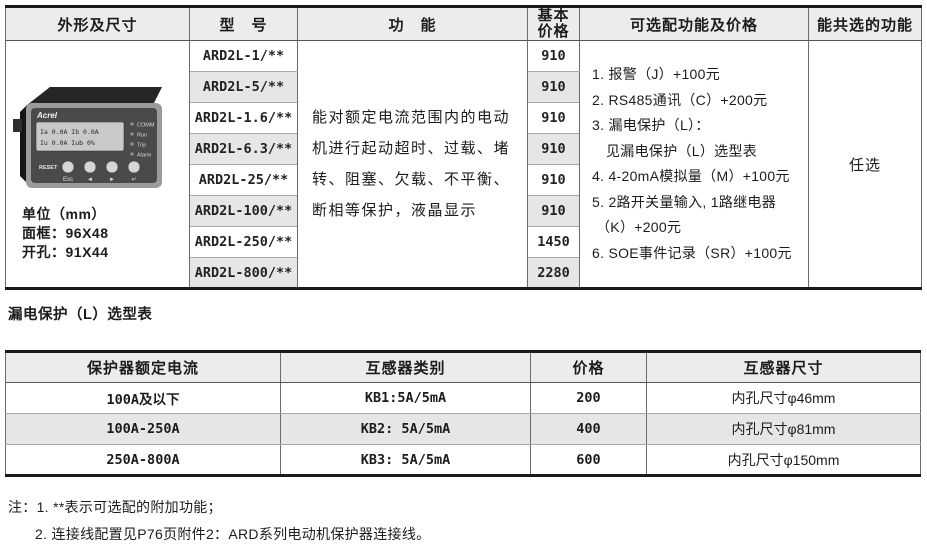 The width and height of the screenshot is (927, 550). I want to click on dimensions-note: 单位（mm） 面框：96X48 开孔：91X44, so click(65, 233).